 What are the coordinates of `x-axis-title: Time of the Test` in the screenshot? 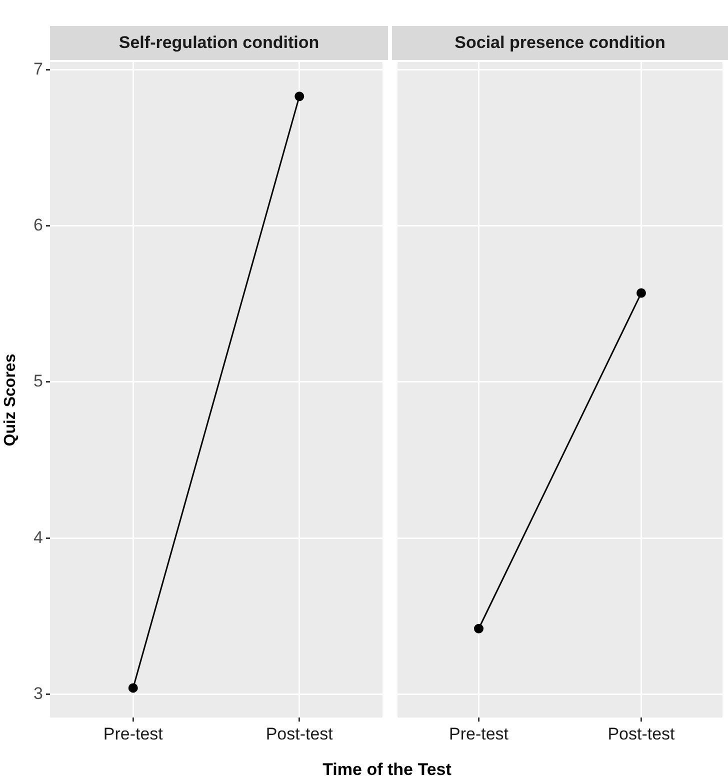 It's located at (387, 770).